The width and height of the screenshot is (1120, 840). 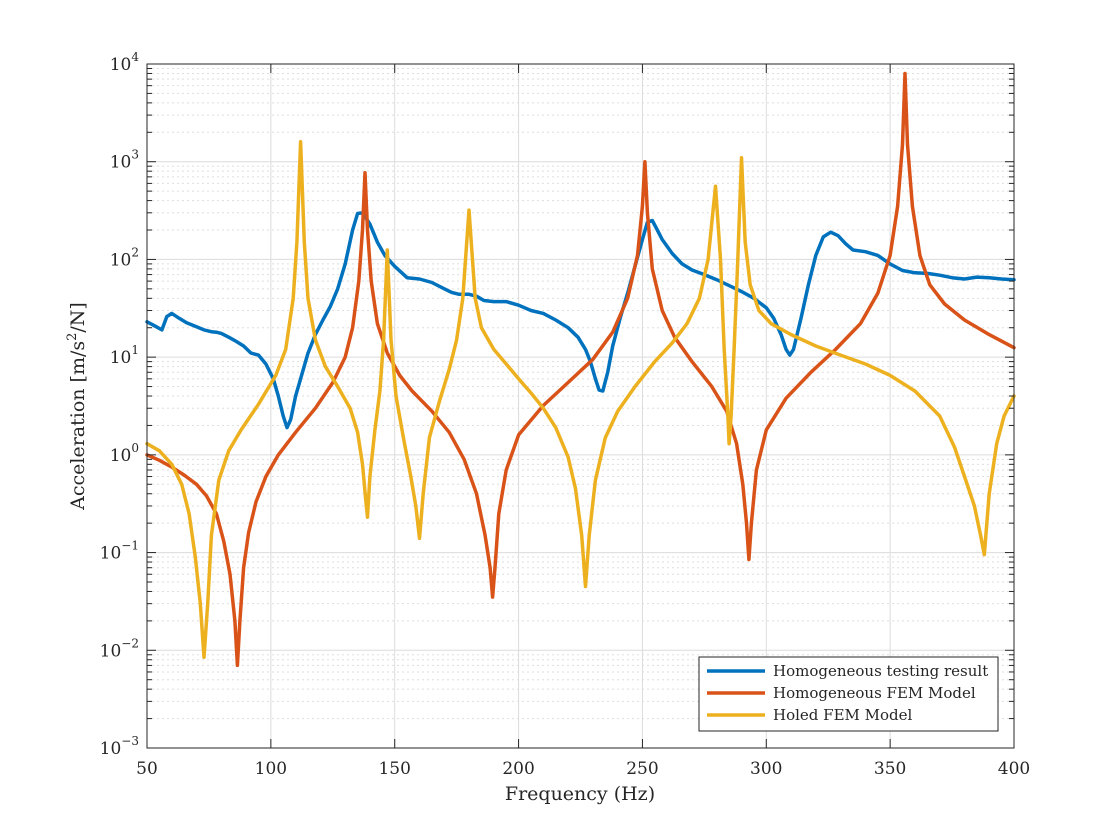 I want to click on x-tick-label: 150, so click(x=394, y=769).